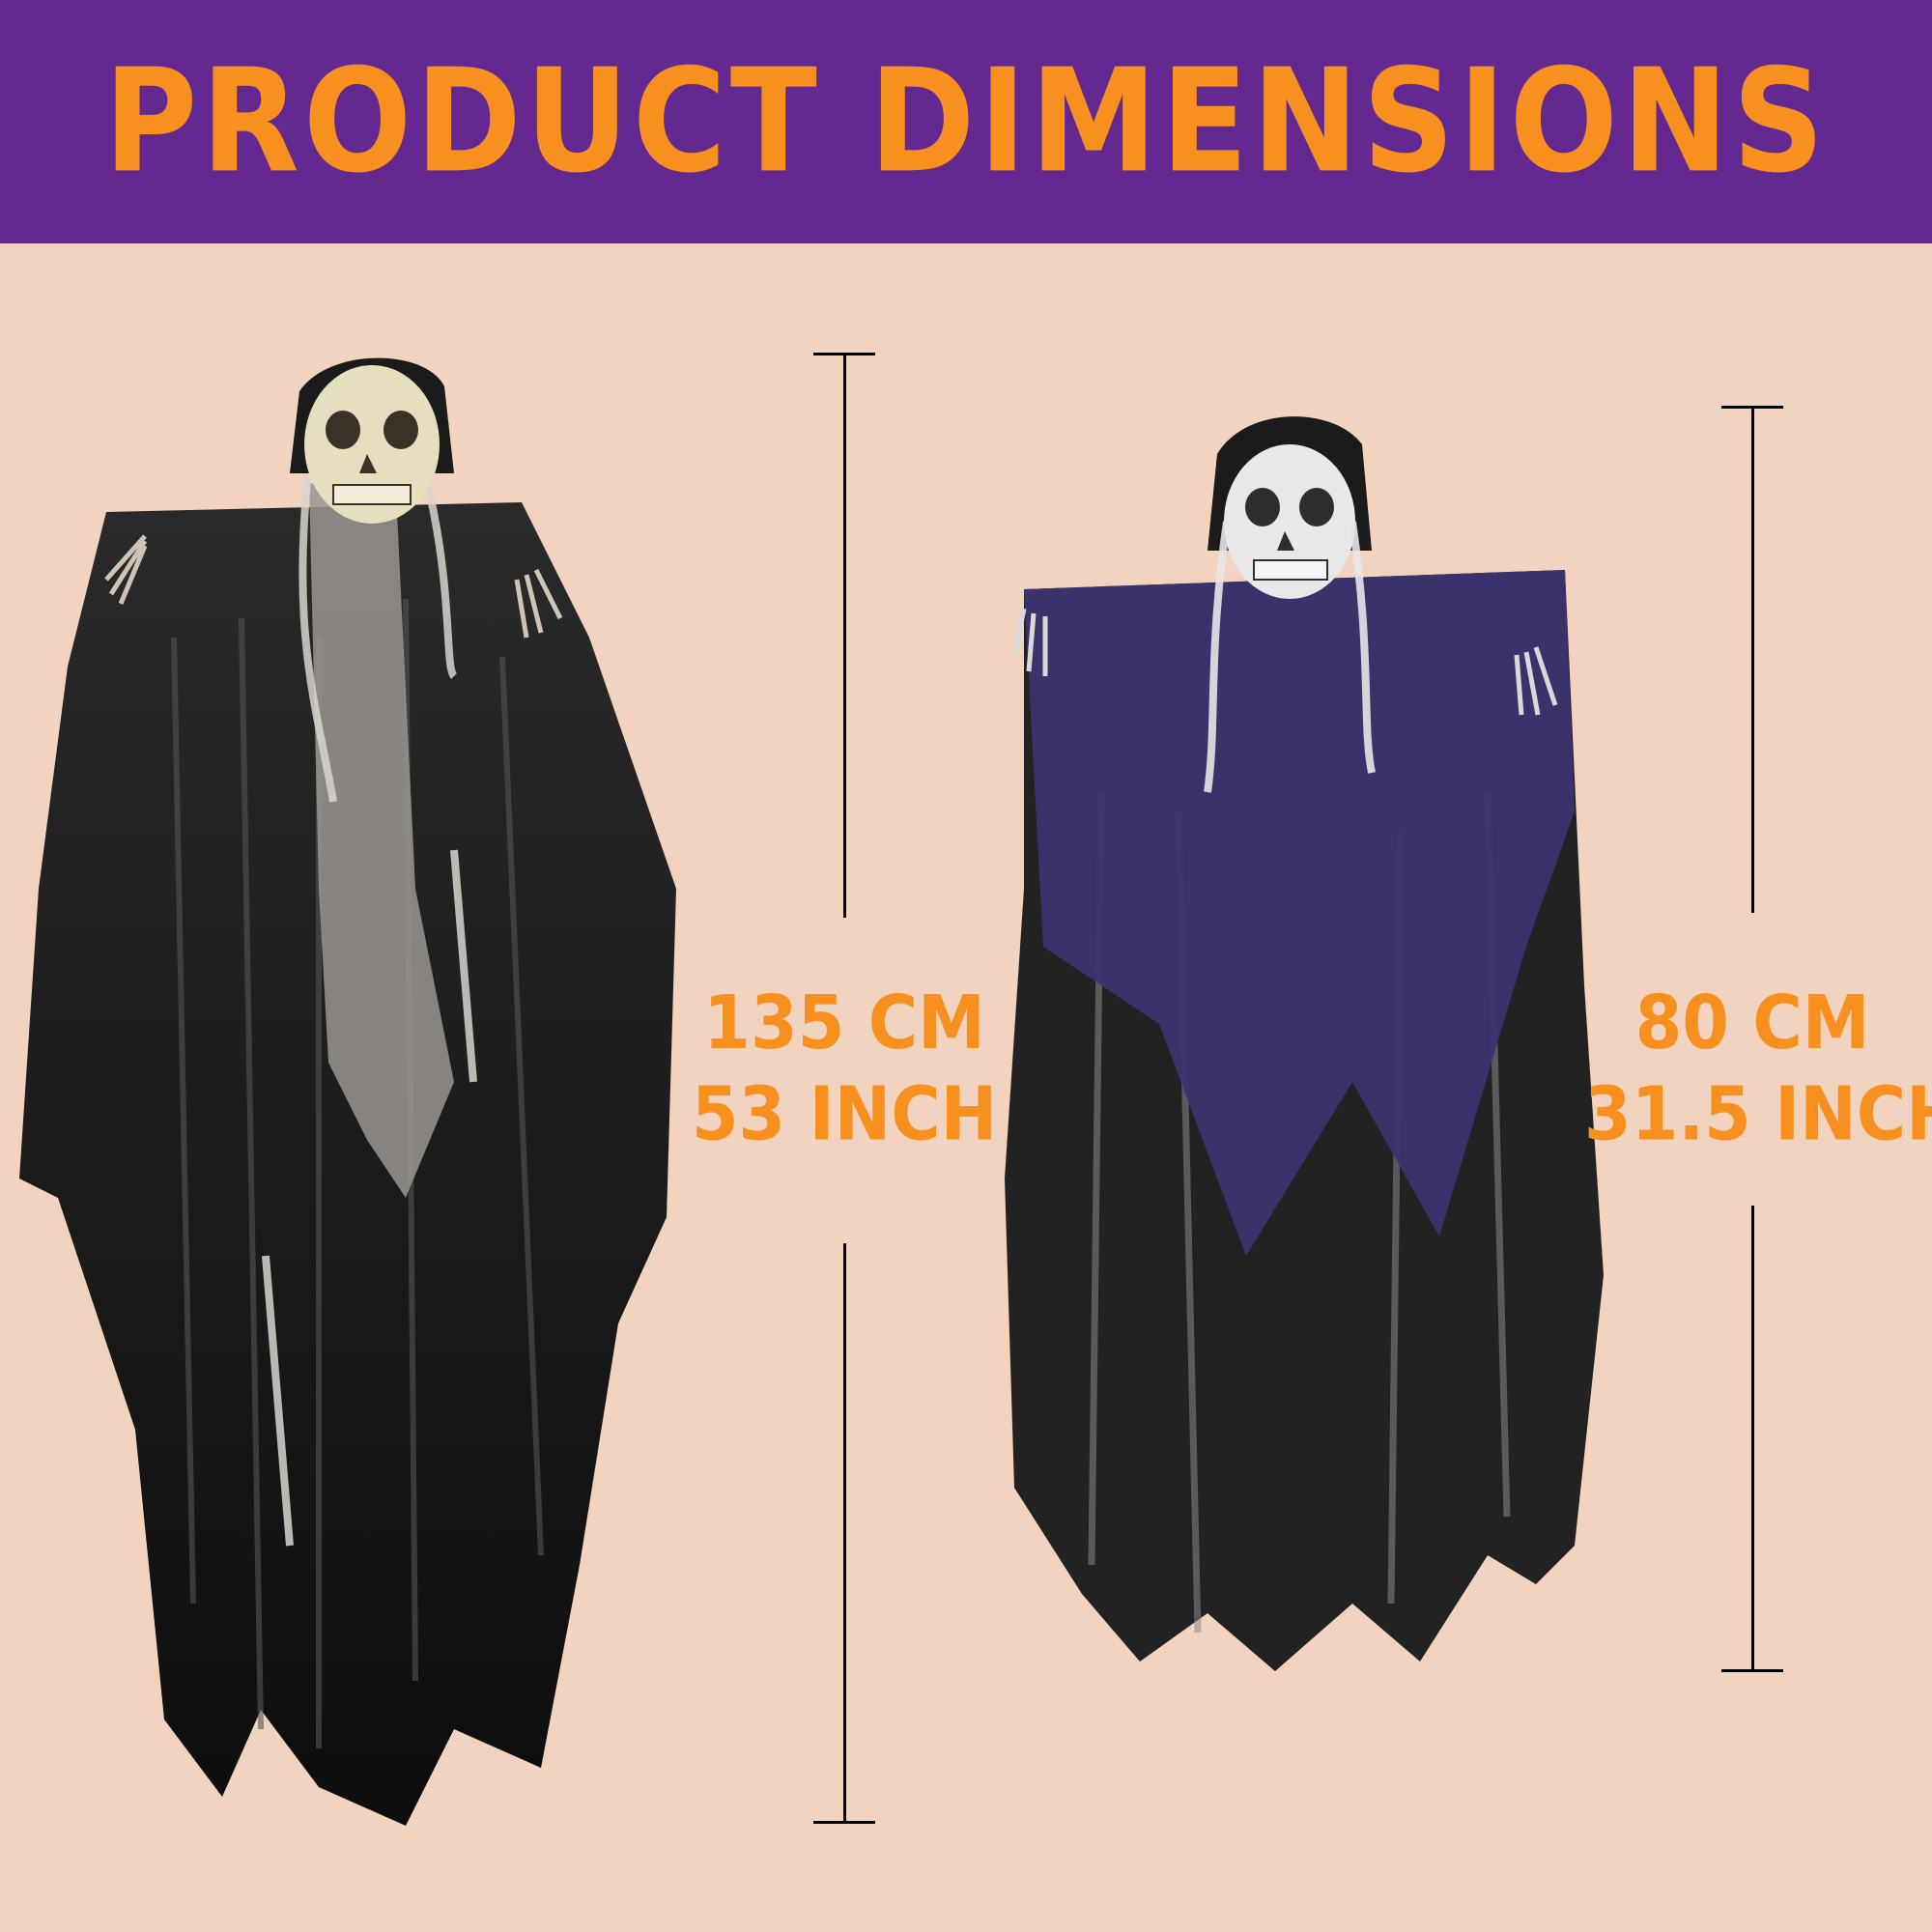 The width and height of the screenshot is (1932, 1932). I want to click on large-dimension-cm: 135 CM, so click(844, 1022).